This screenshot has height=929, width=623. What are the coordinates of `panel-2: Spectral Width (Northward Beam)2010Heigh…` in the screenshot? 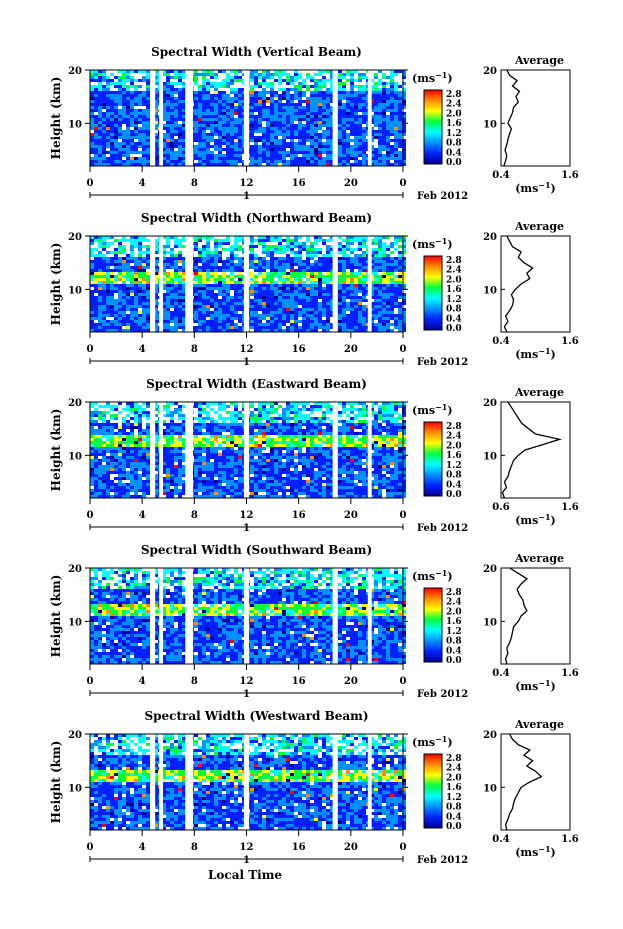 It's located at (314, 289).